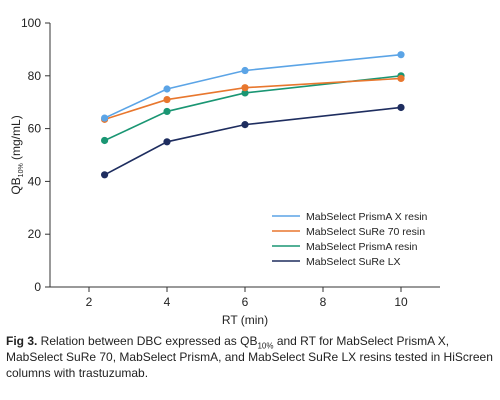  Describe the element at coordinates (265, 346) in the screenshot. I see `caption-subscript: 10%` at that location.